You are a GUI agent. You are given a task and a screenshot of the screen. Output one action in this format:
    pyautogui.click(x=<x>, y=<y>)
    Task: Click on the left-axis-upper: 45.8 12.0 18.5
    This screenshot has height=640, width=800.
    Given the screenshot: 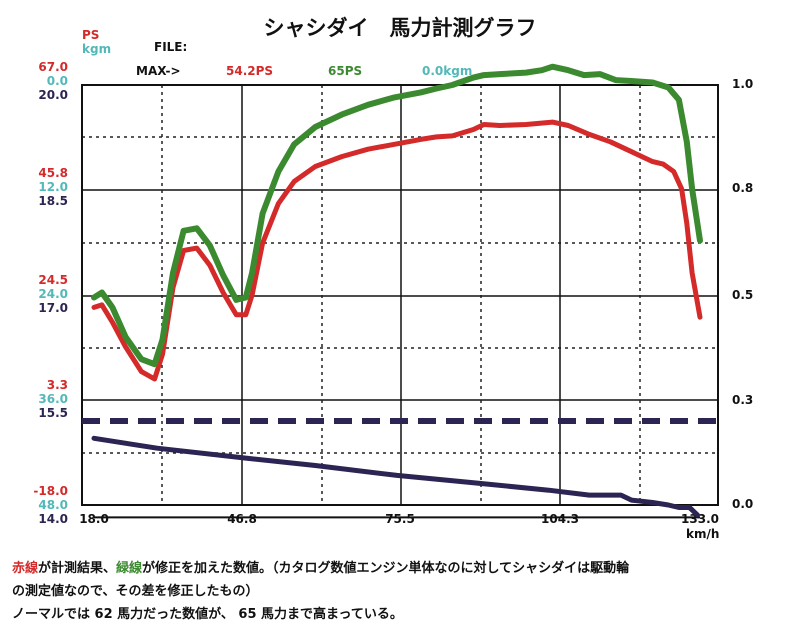 What is the action you would take?
    pyautogui.click(x=49, y=187)
    